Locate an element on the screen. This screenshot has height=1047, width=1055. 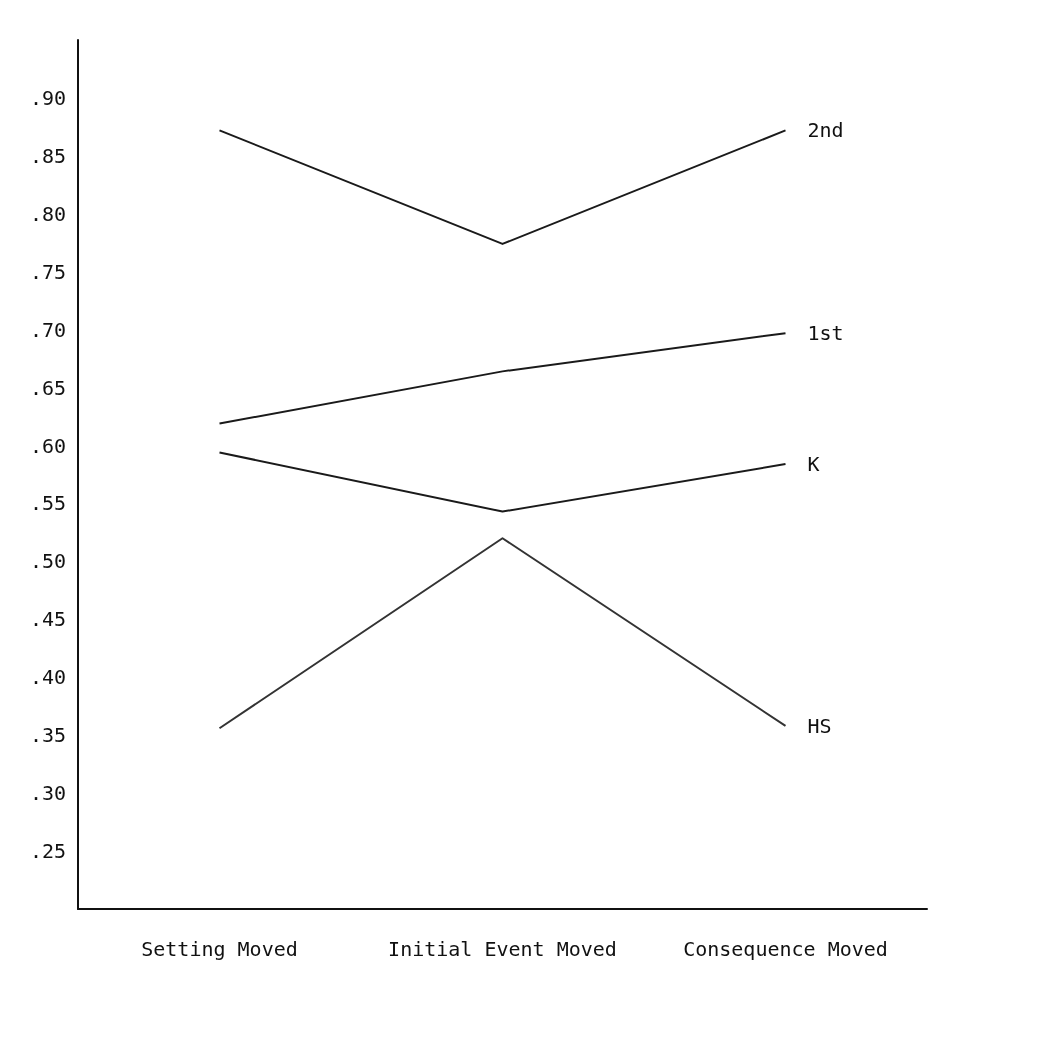
x-tick-label: Setting Moved is located at coordinates (219, 949).